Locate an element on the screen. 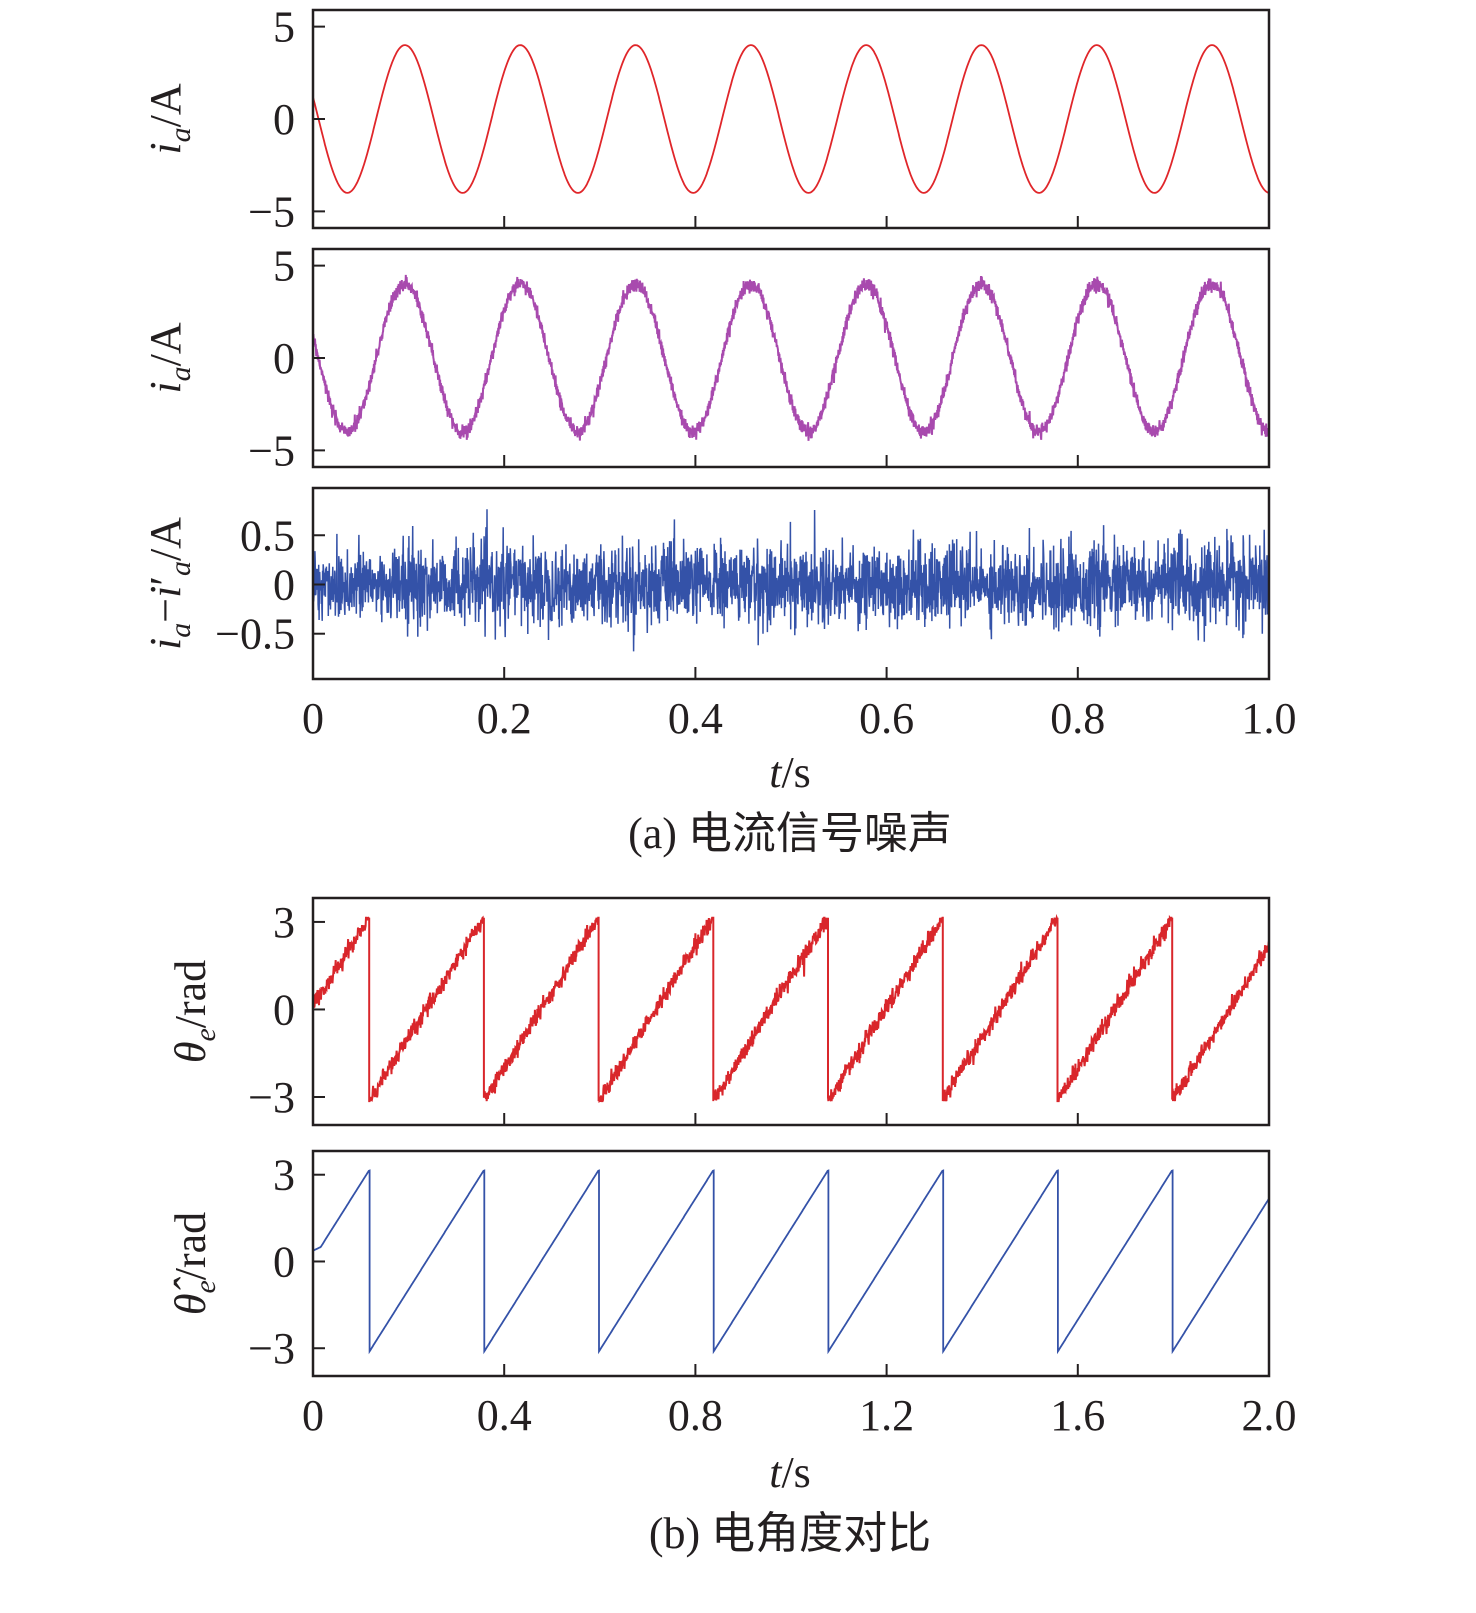 The height and width of the screenshot is (1613, 1476). x-tick-label: 0.6 is located at coordinates (886, 718).